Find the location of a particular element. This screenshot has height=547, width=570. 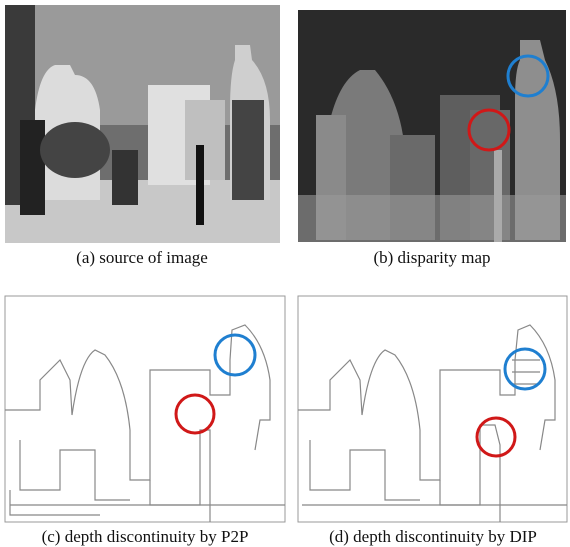

caption: (b) disparity map is located at coordinates (431, 257).